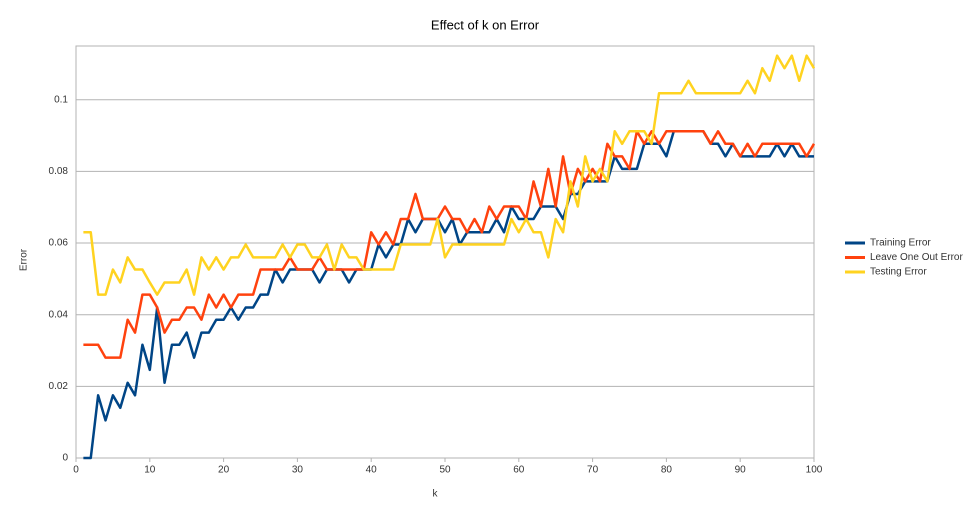 Image resolution: width=970 pixels, height=520 pixels. I want to click on y-tick-label: 0.08, so click(59, 171).